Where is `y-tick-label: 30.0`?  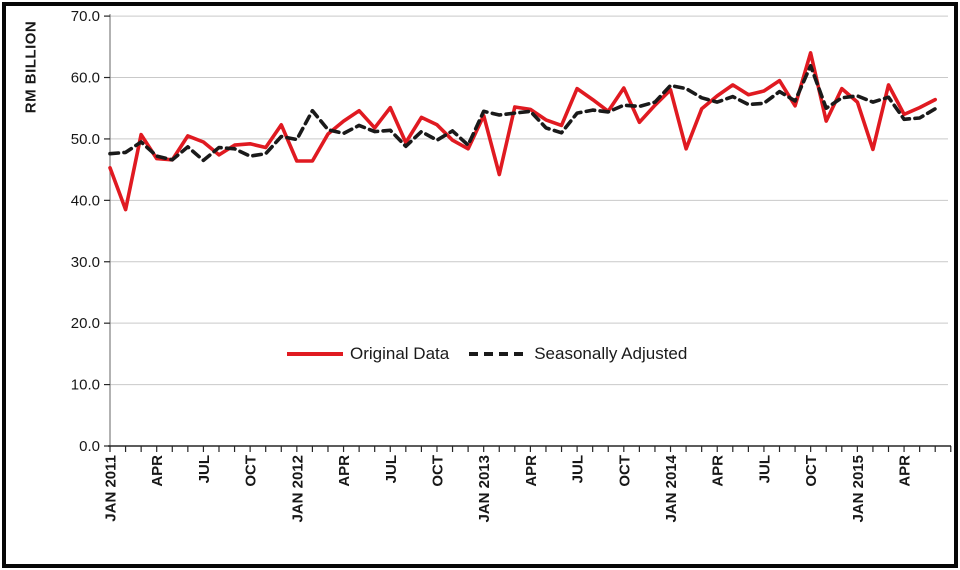 y-tick-label: 30.0 is located at coordinates (85, 262).